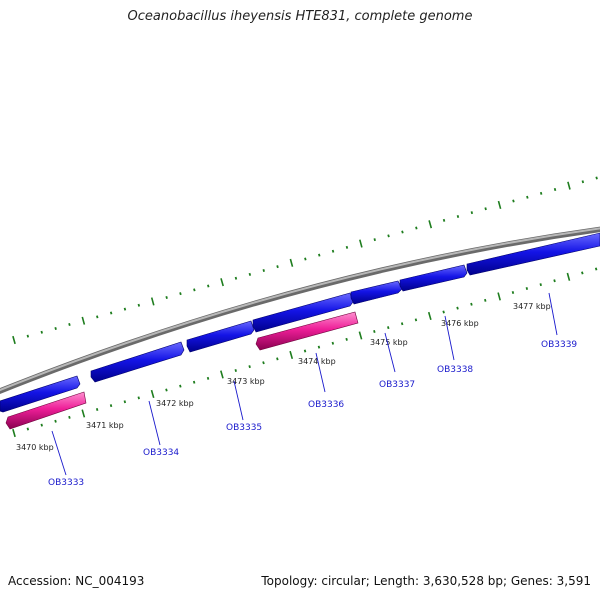 Image resolution: width=600 pixels, height=600 pixels. Describe the element at coordinates (175, 403) in the screenshot. I see `kbp-label: 3472 kbp` at that location.